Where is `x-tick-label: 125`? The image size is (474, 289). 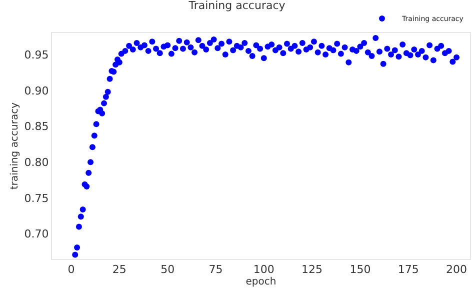 x-tick-label: 125 is located at coordinates (312, 269).